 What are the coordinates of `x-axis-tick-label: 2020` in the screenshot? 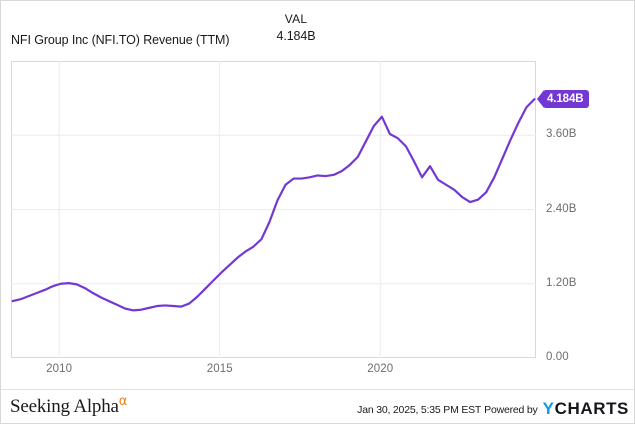 It's located at (380, 369).